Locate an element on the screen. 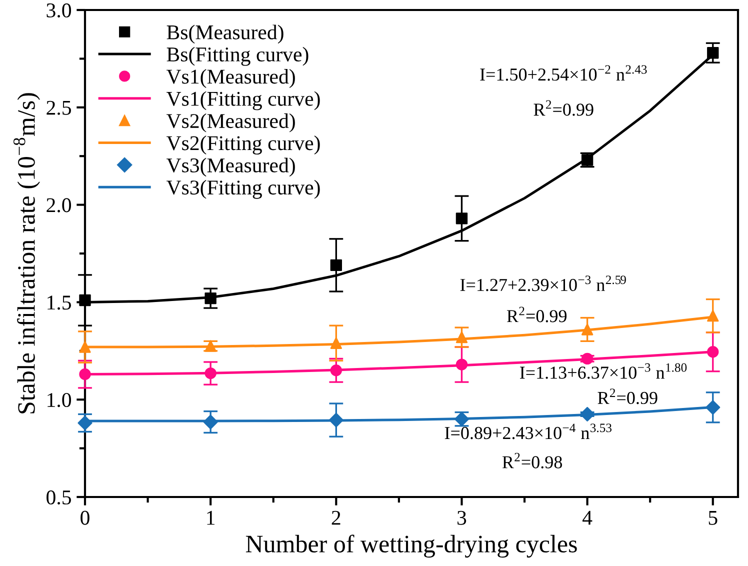 The image size is (748, 566). x-tick-label: 0 is located at coordinates (85, 517).